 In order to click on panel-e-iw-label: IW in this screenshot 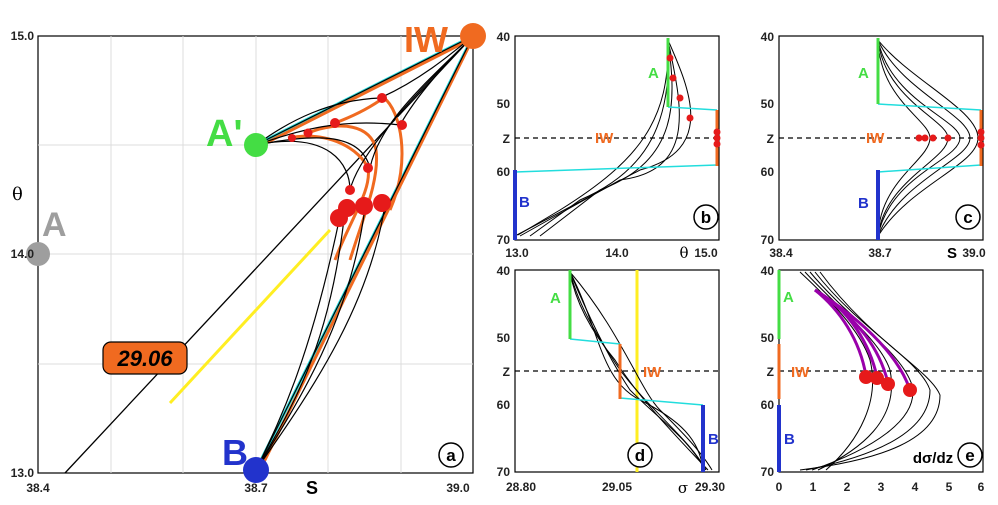, I will do `click(800, 372)`.